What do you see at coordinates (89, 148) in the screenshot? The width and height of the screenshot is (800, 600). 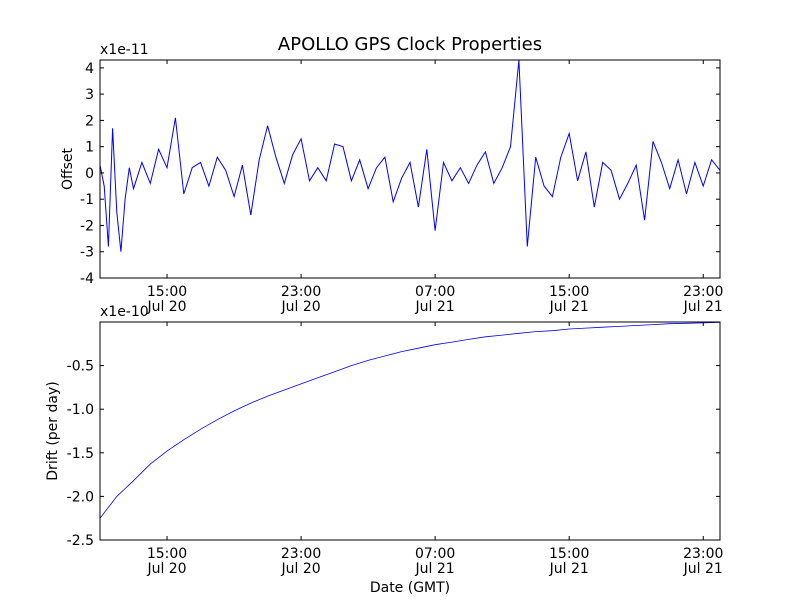 I see `y-tick-label: 1` at bounding box center [89, 148].